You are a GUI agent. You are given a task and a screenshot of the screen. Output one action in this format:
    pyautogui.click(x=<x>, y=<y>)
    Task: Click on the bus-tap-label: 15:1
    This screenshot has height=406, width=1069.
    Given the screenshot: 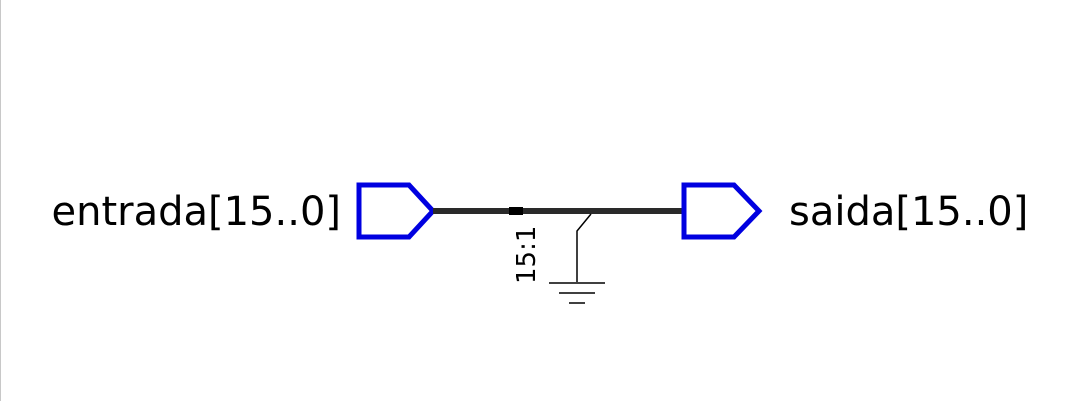 What is the action you would take?
    pyautogui.click(x=527, y=255)
    